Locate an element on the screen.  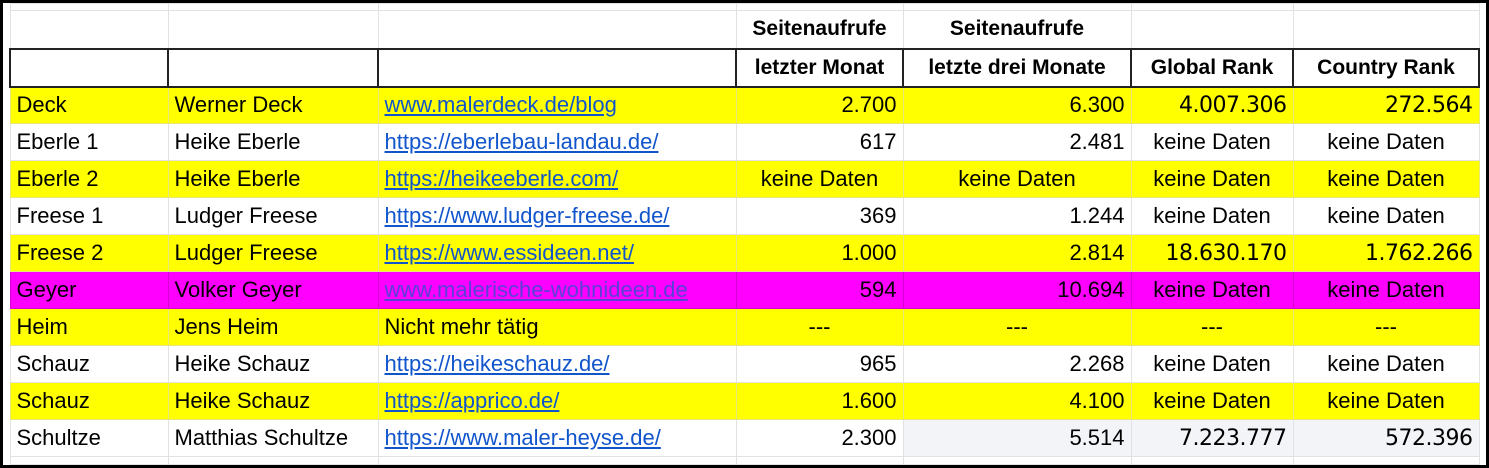
cell-website: www.malerische-wohnideen.de is located at coordinates (557, 290).